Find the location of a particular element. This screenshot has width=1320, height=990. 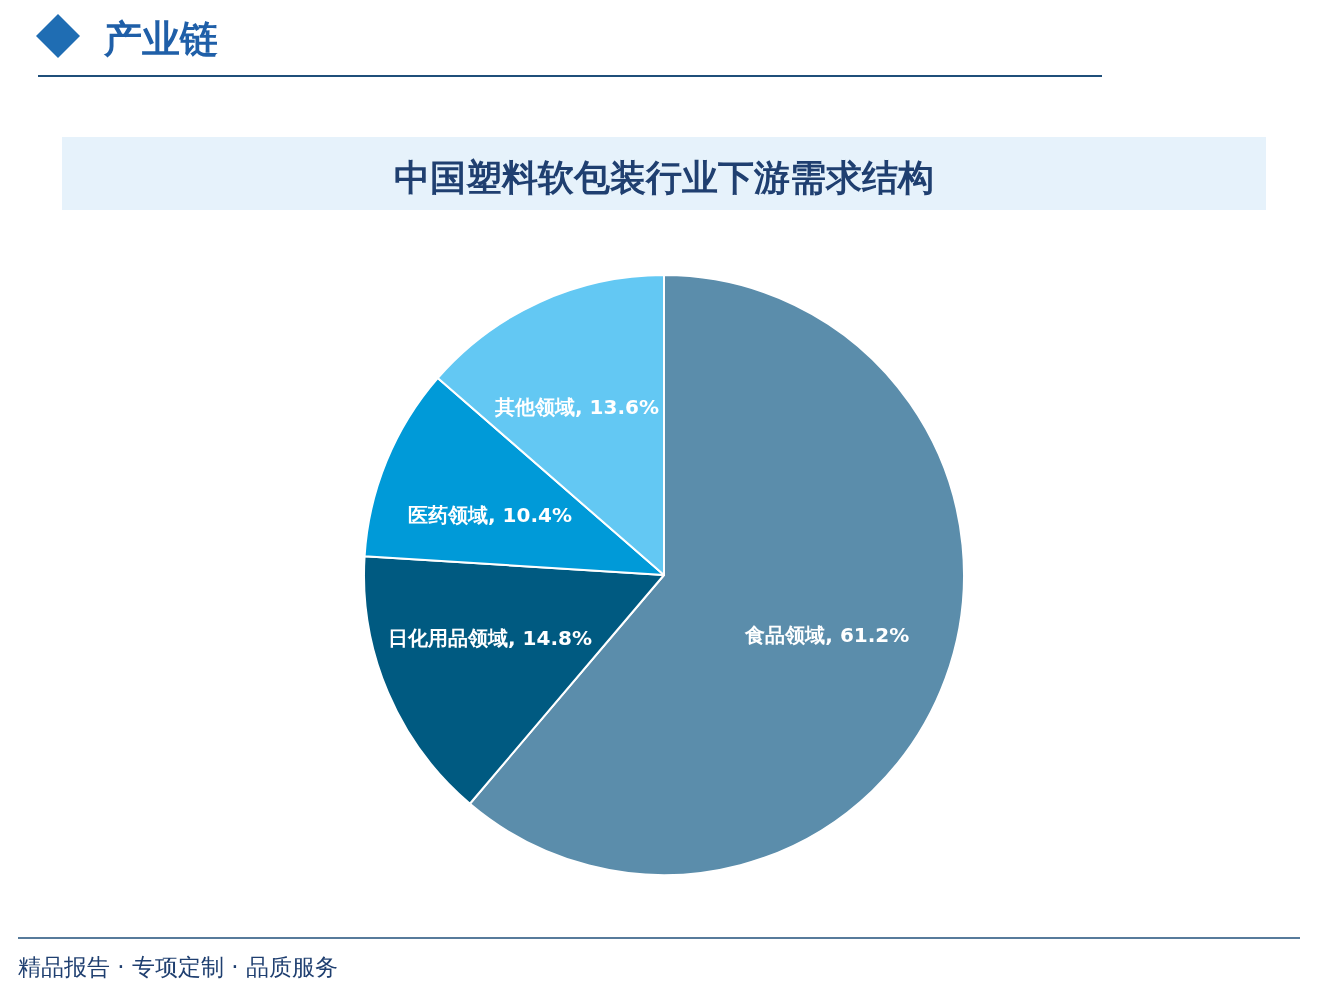

annotation: 产业链 is located at coordinates (161, 39).